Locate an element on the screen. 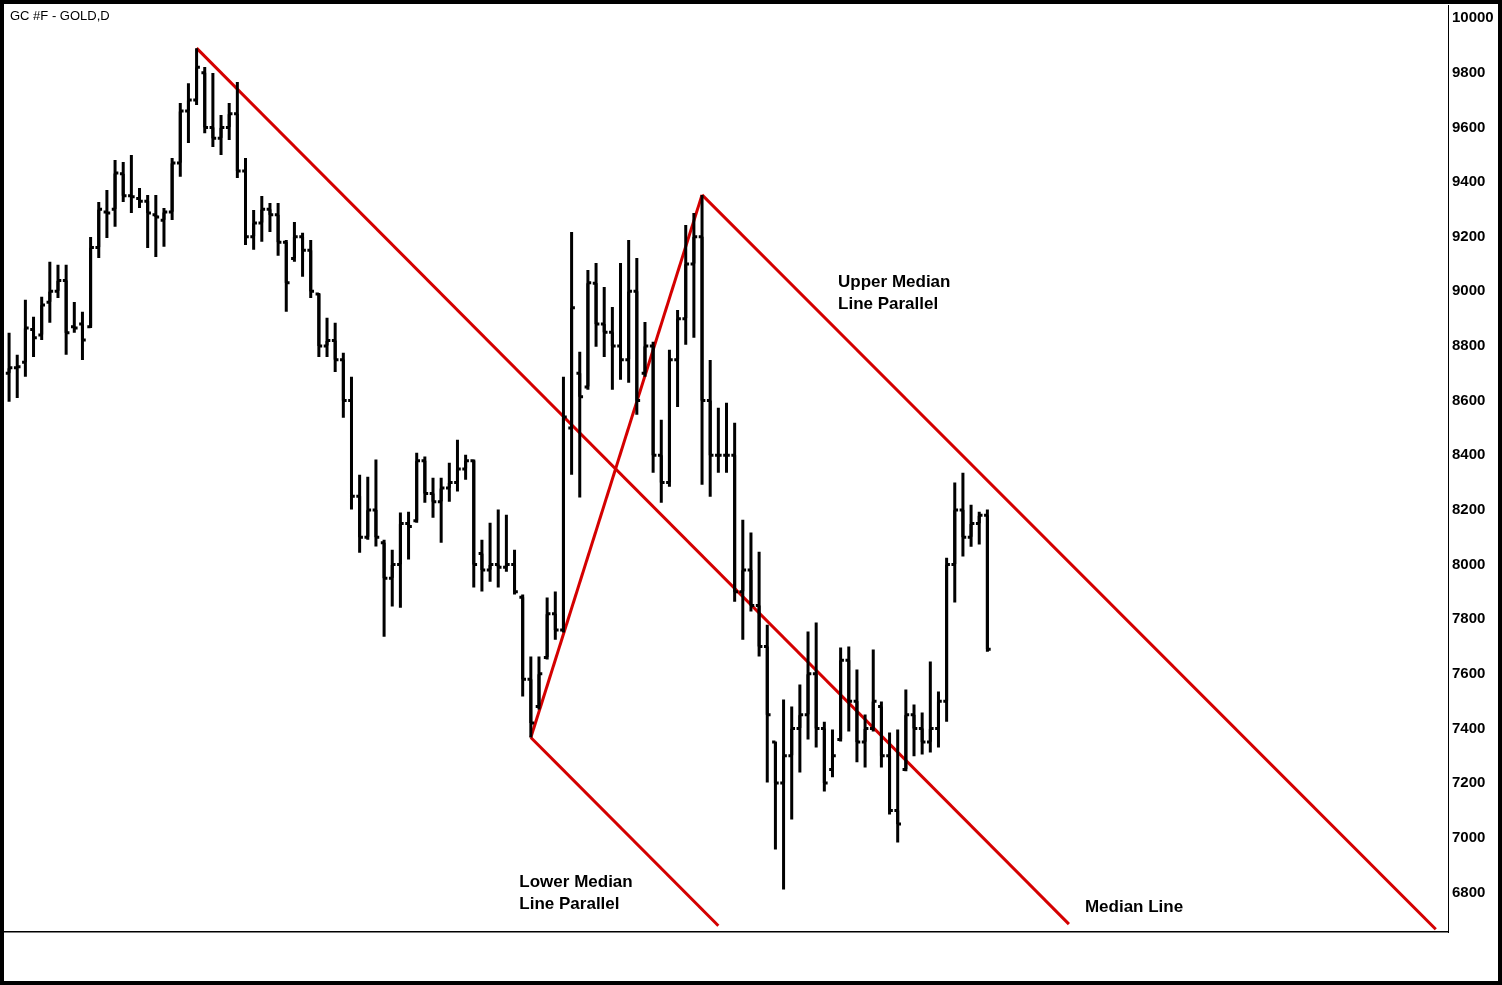 The image size is (1502, 985). y-tick-label: 7600 is located at coordinates (1469, 672).